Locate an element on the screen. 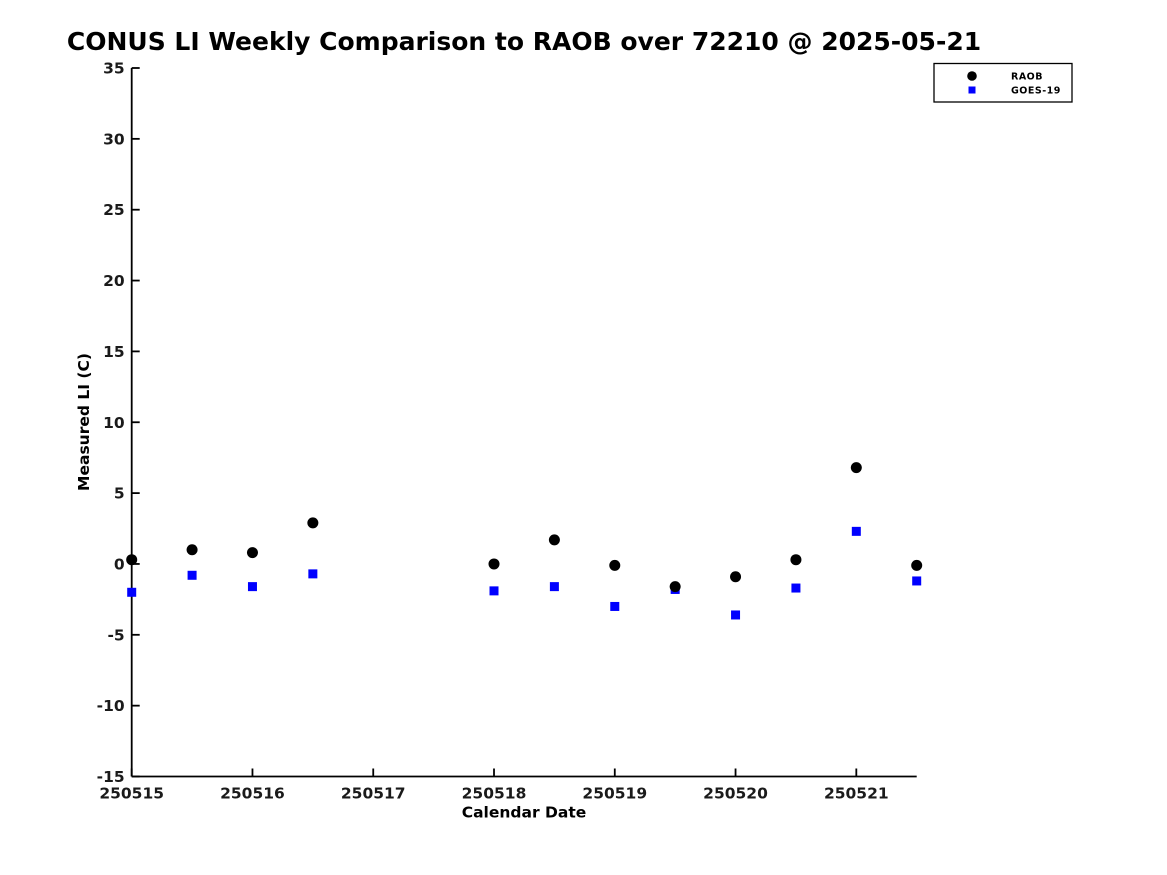  y-tick-label: 5 is located at coordinates (119, 494).